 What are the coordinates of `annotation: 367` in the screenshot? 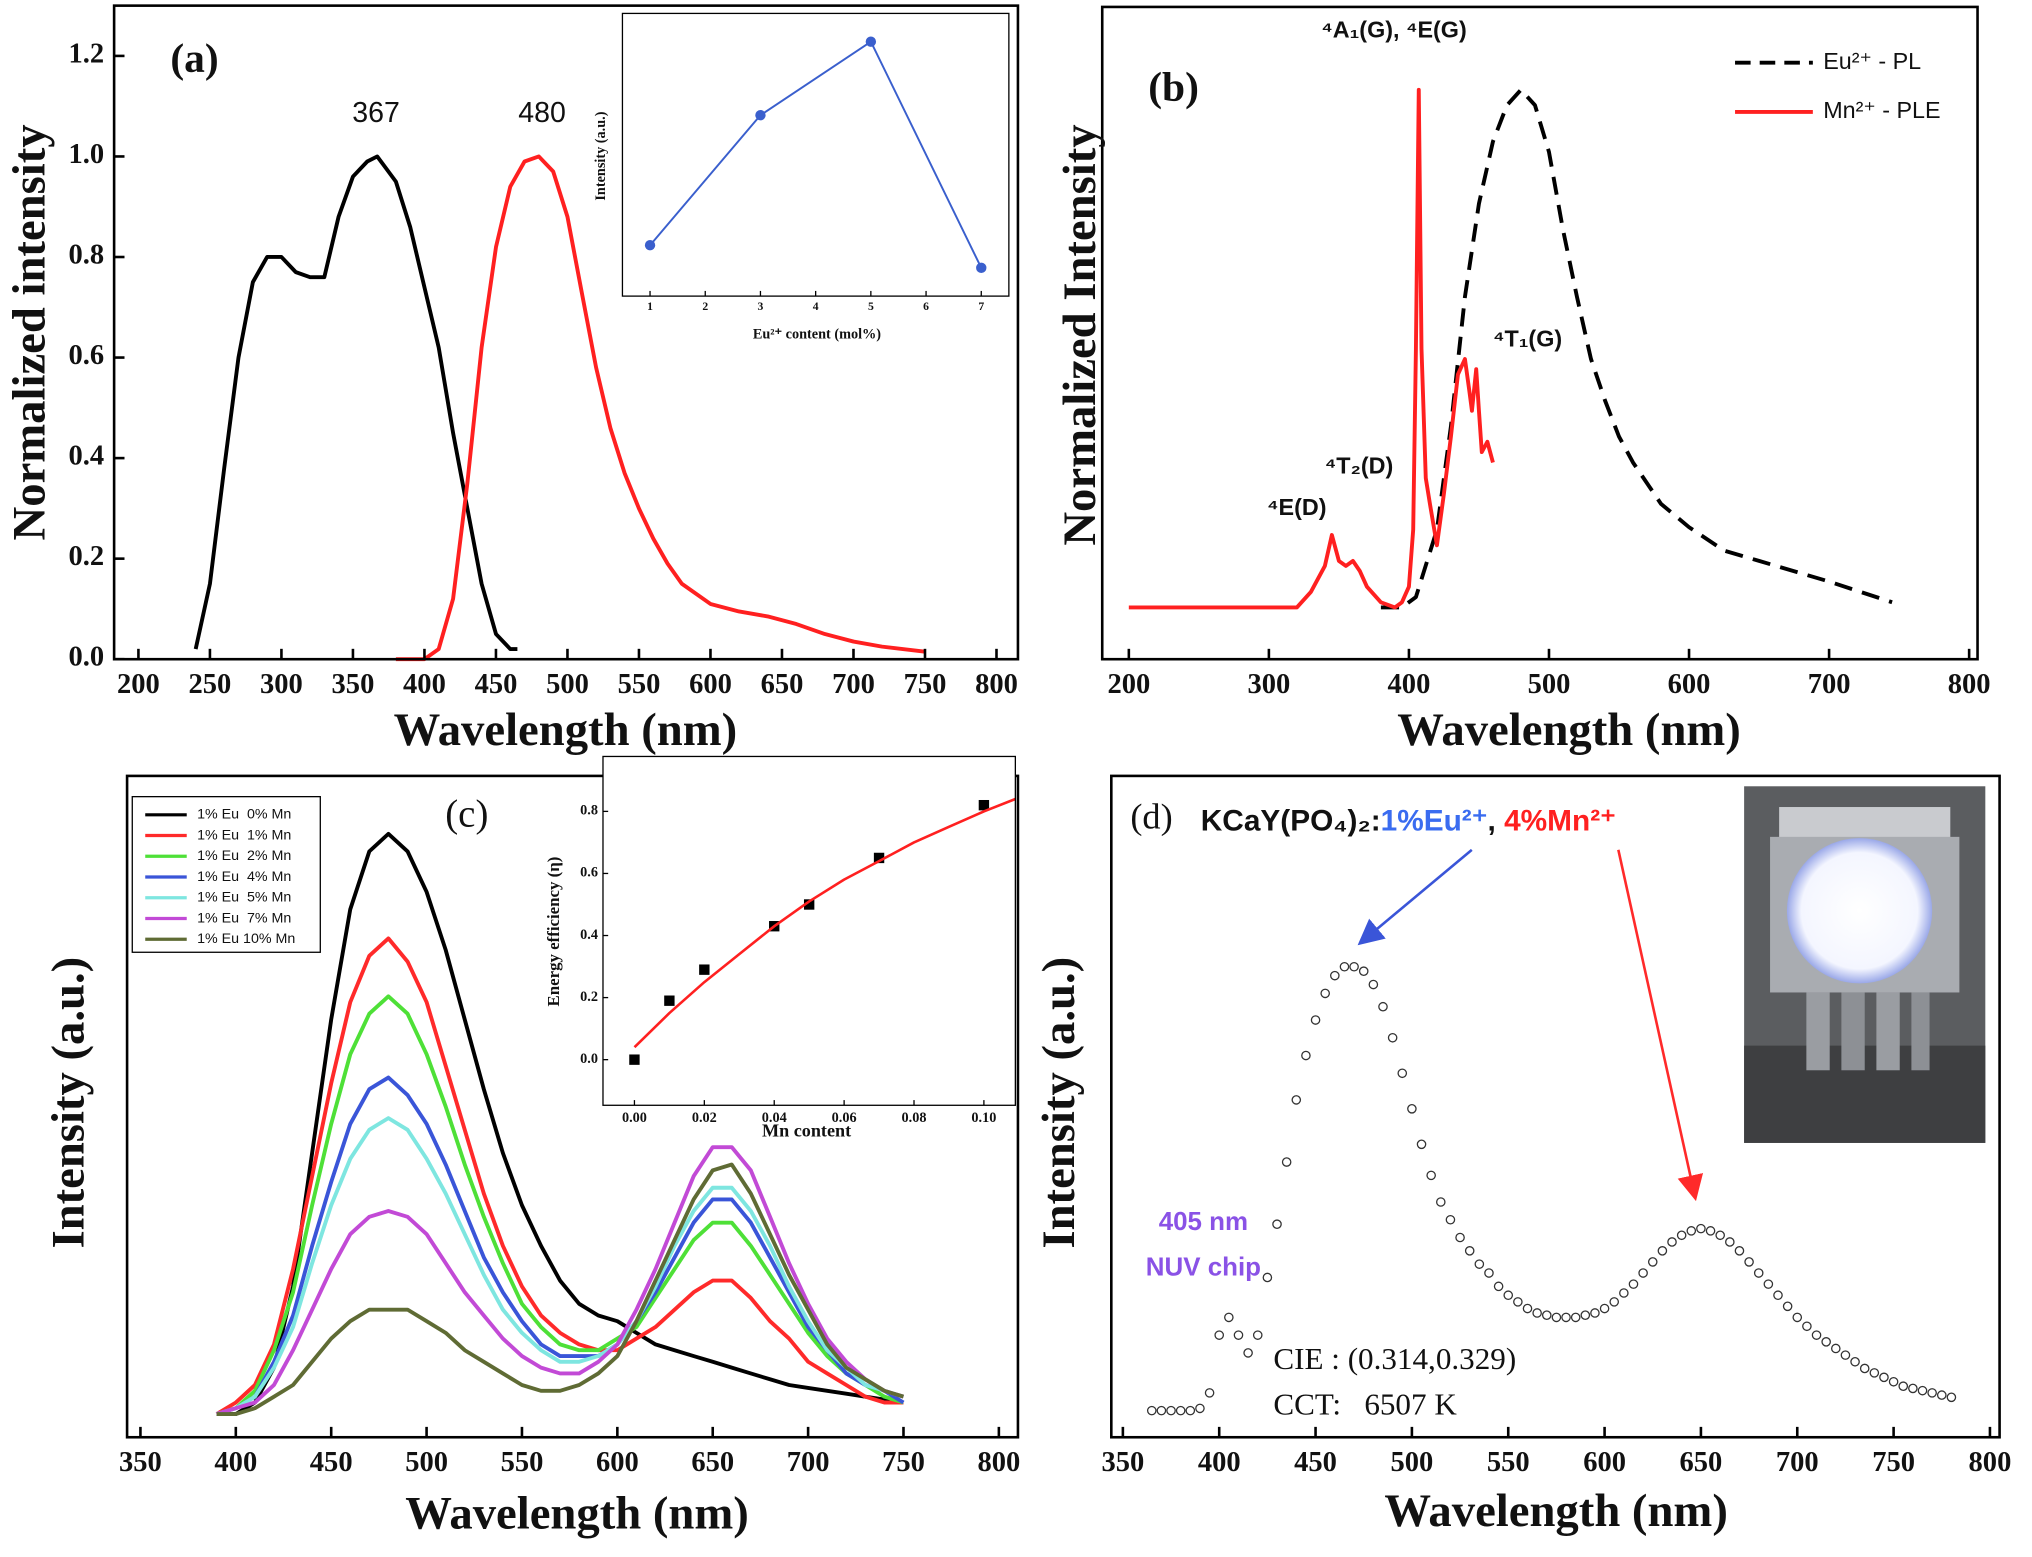 It's located at (376, 113).